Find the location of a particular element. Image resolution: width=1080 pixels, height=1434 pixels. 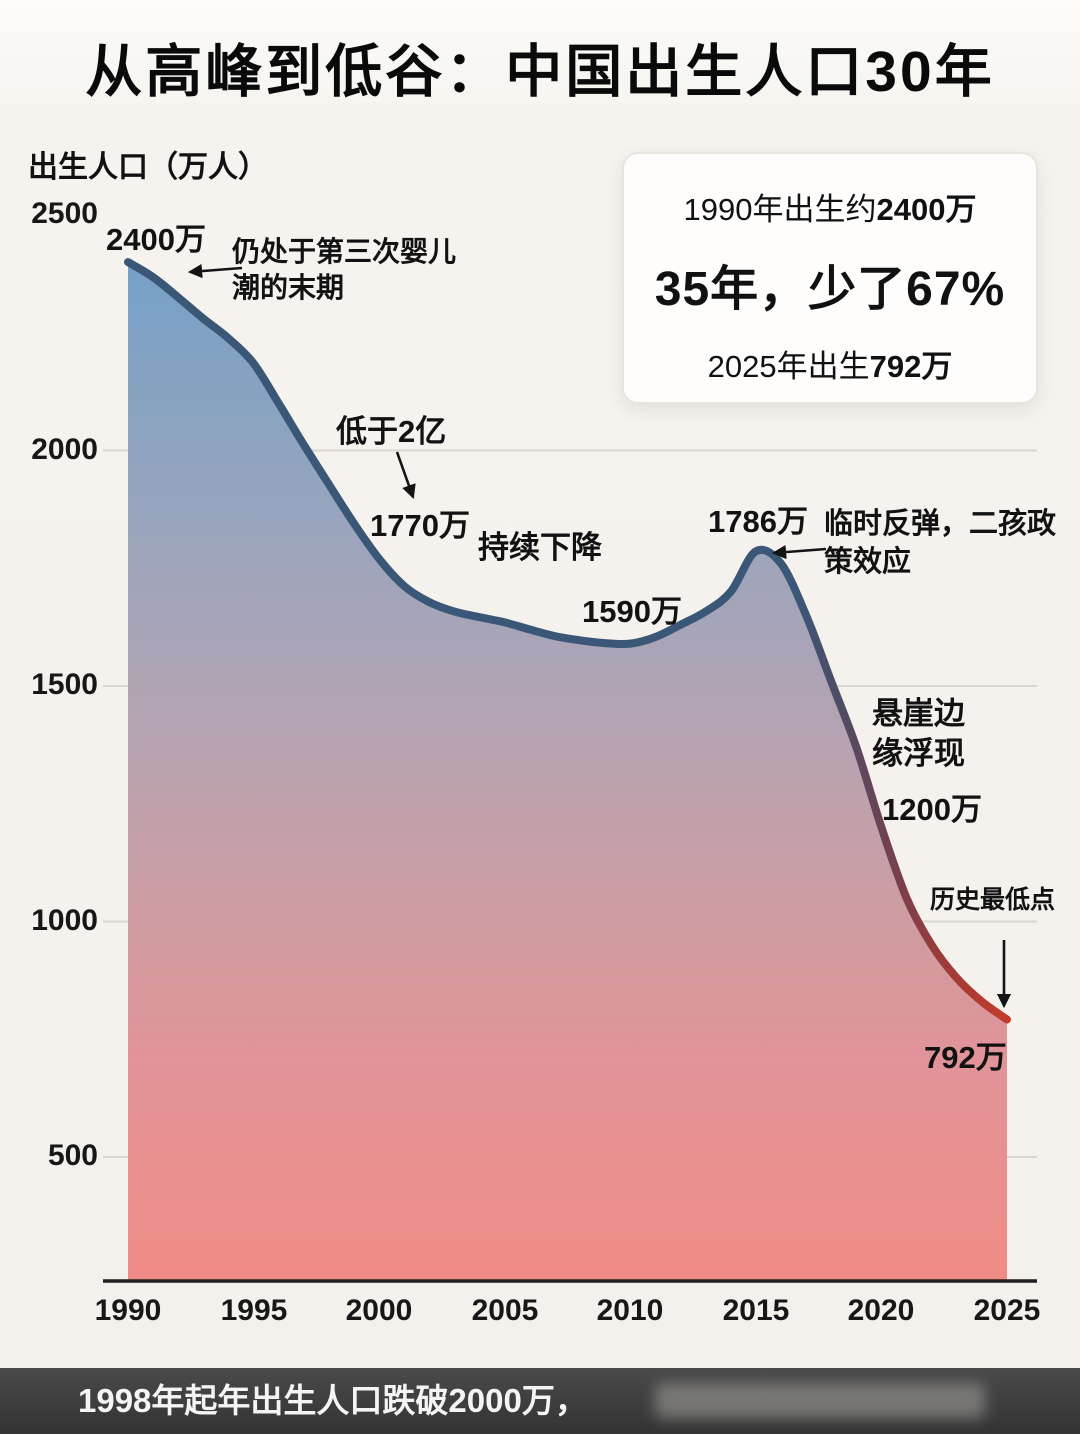

y-tick-label-1000: 1000 is located at coordinates (64, 920).